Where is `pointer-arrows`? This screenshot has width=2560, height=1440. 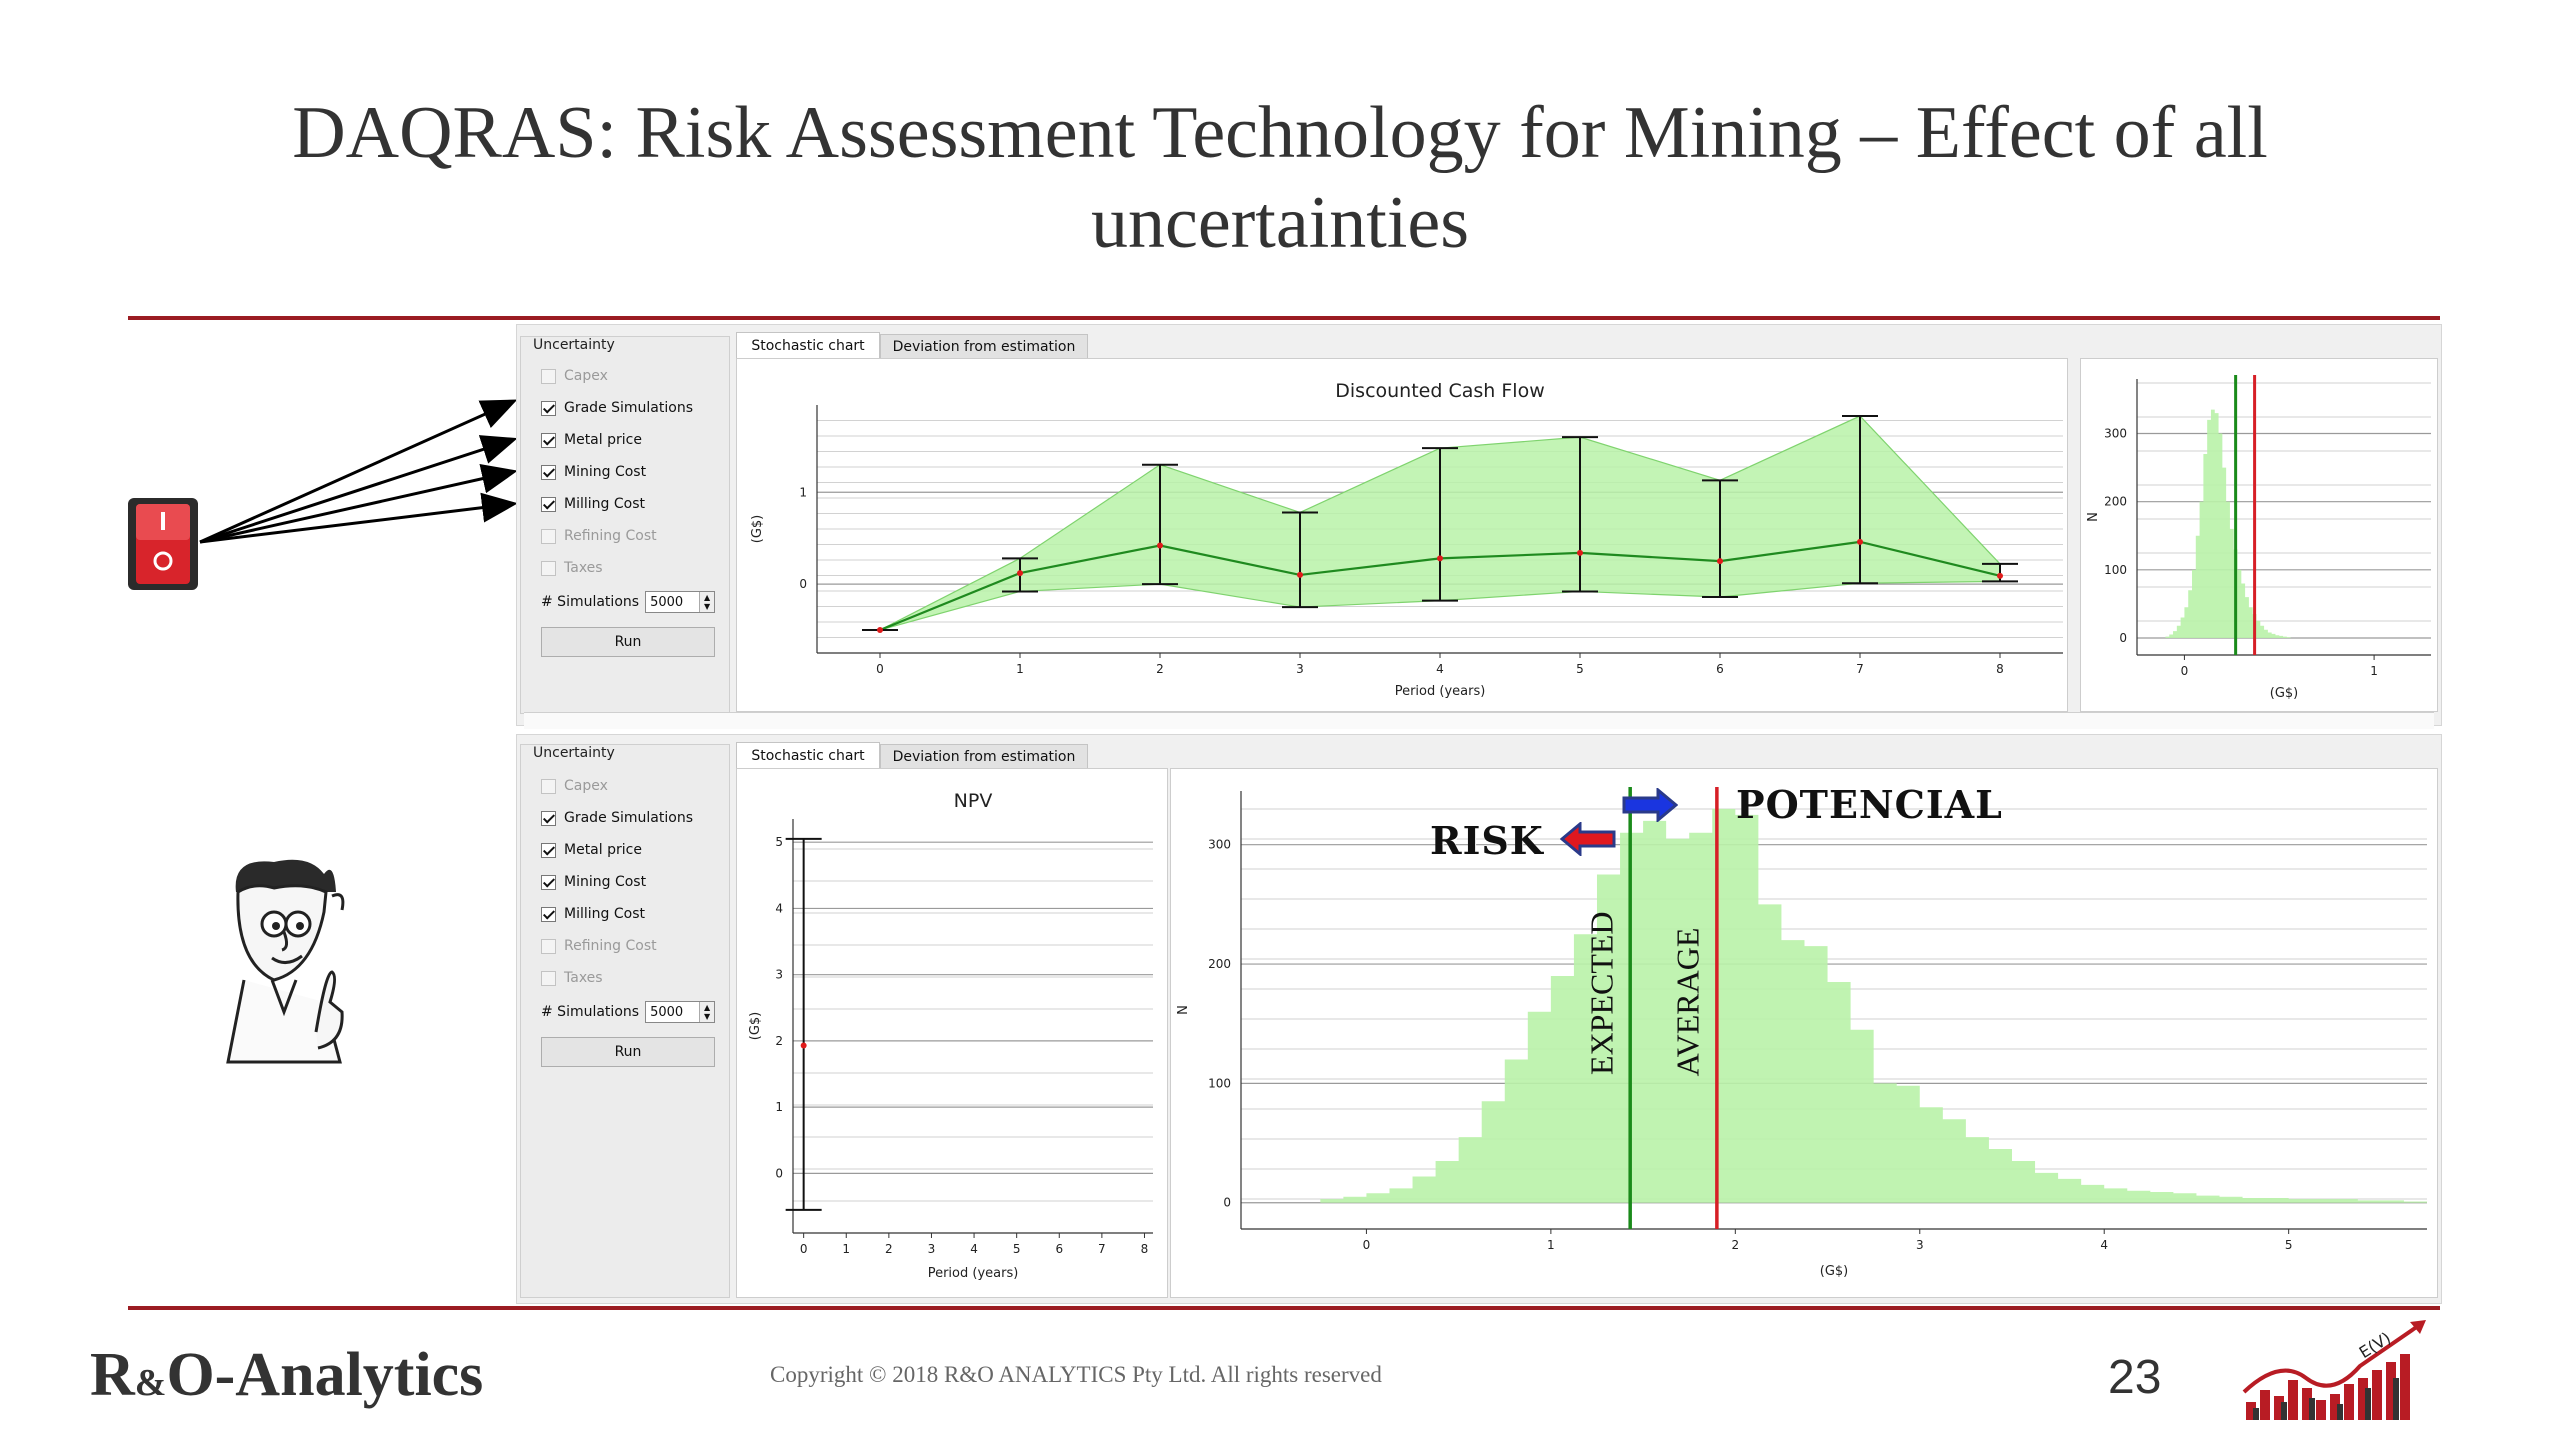
pointer-arrows is located at coordinates (358, 471).